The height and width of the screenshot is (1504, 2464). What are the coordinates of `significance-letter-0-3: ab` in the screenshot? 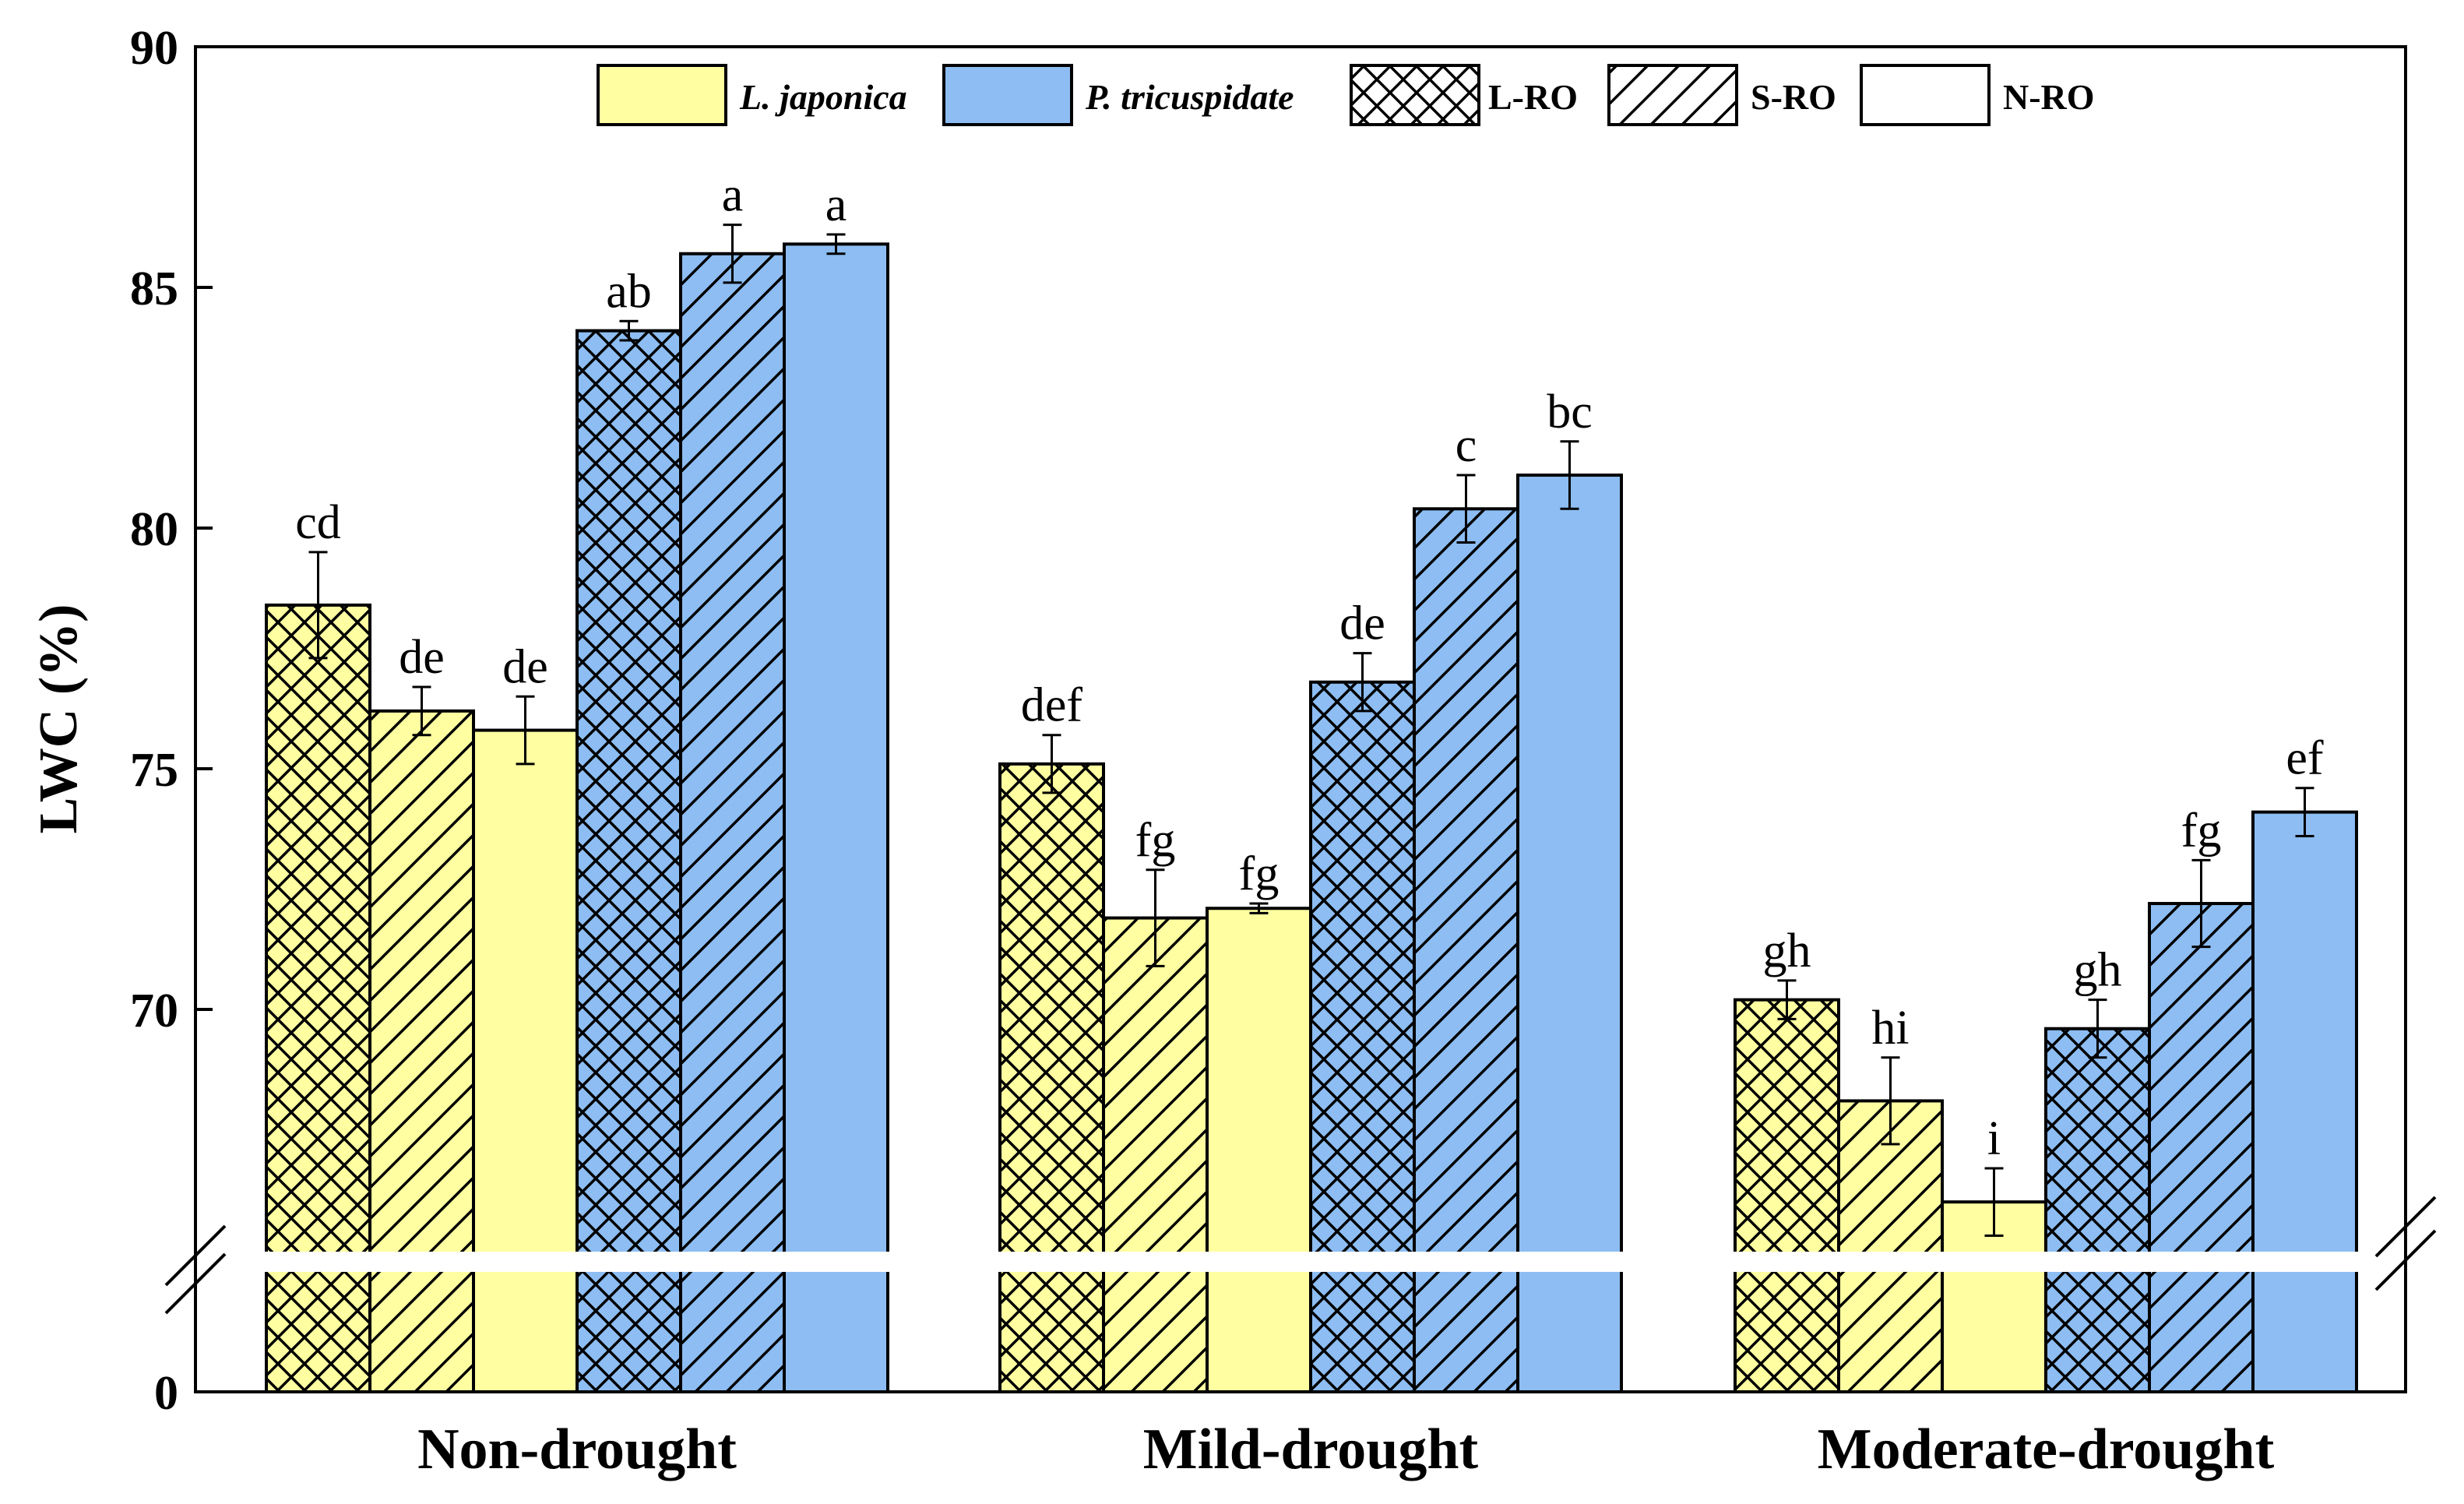 It's located at (629, 291).